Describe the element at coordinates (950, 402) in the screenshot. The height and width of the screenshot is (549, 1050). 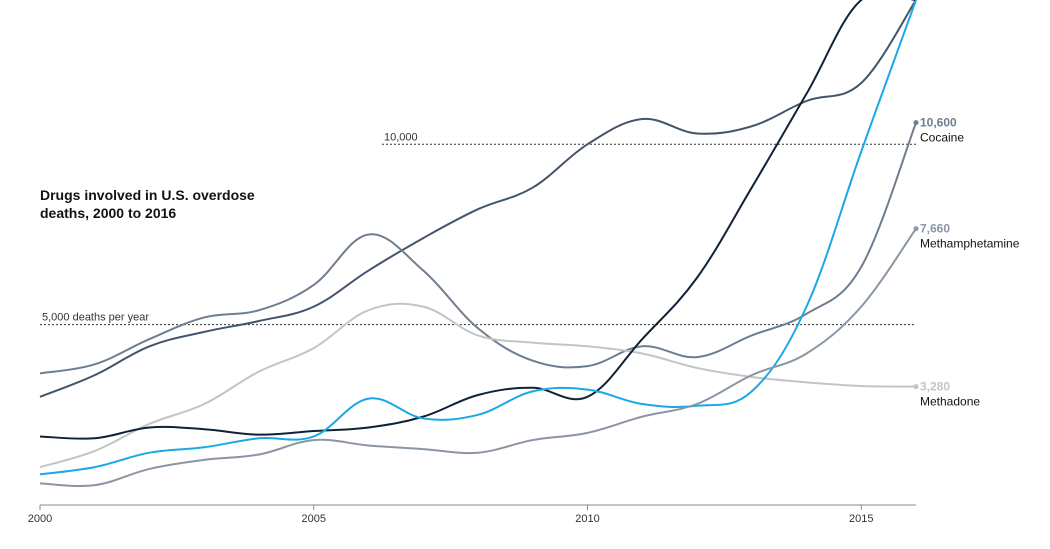
I see `series-end-label: Methadone` at that location.